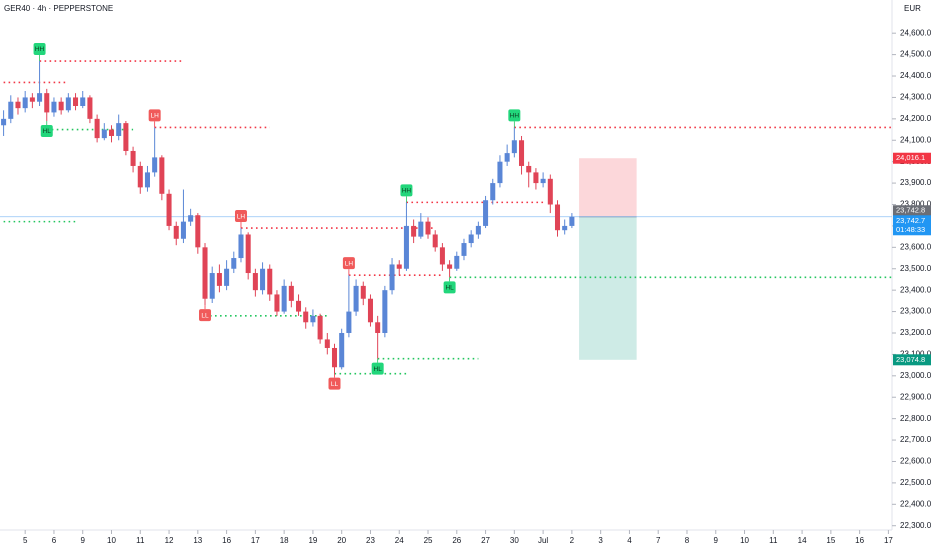  What do you see at coordinates (629, 540) in the screenshot?
I see `x-tick-label: 4` at bounding box center [629, 540].